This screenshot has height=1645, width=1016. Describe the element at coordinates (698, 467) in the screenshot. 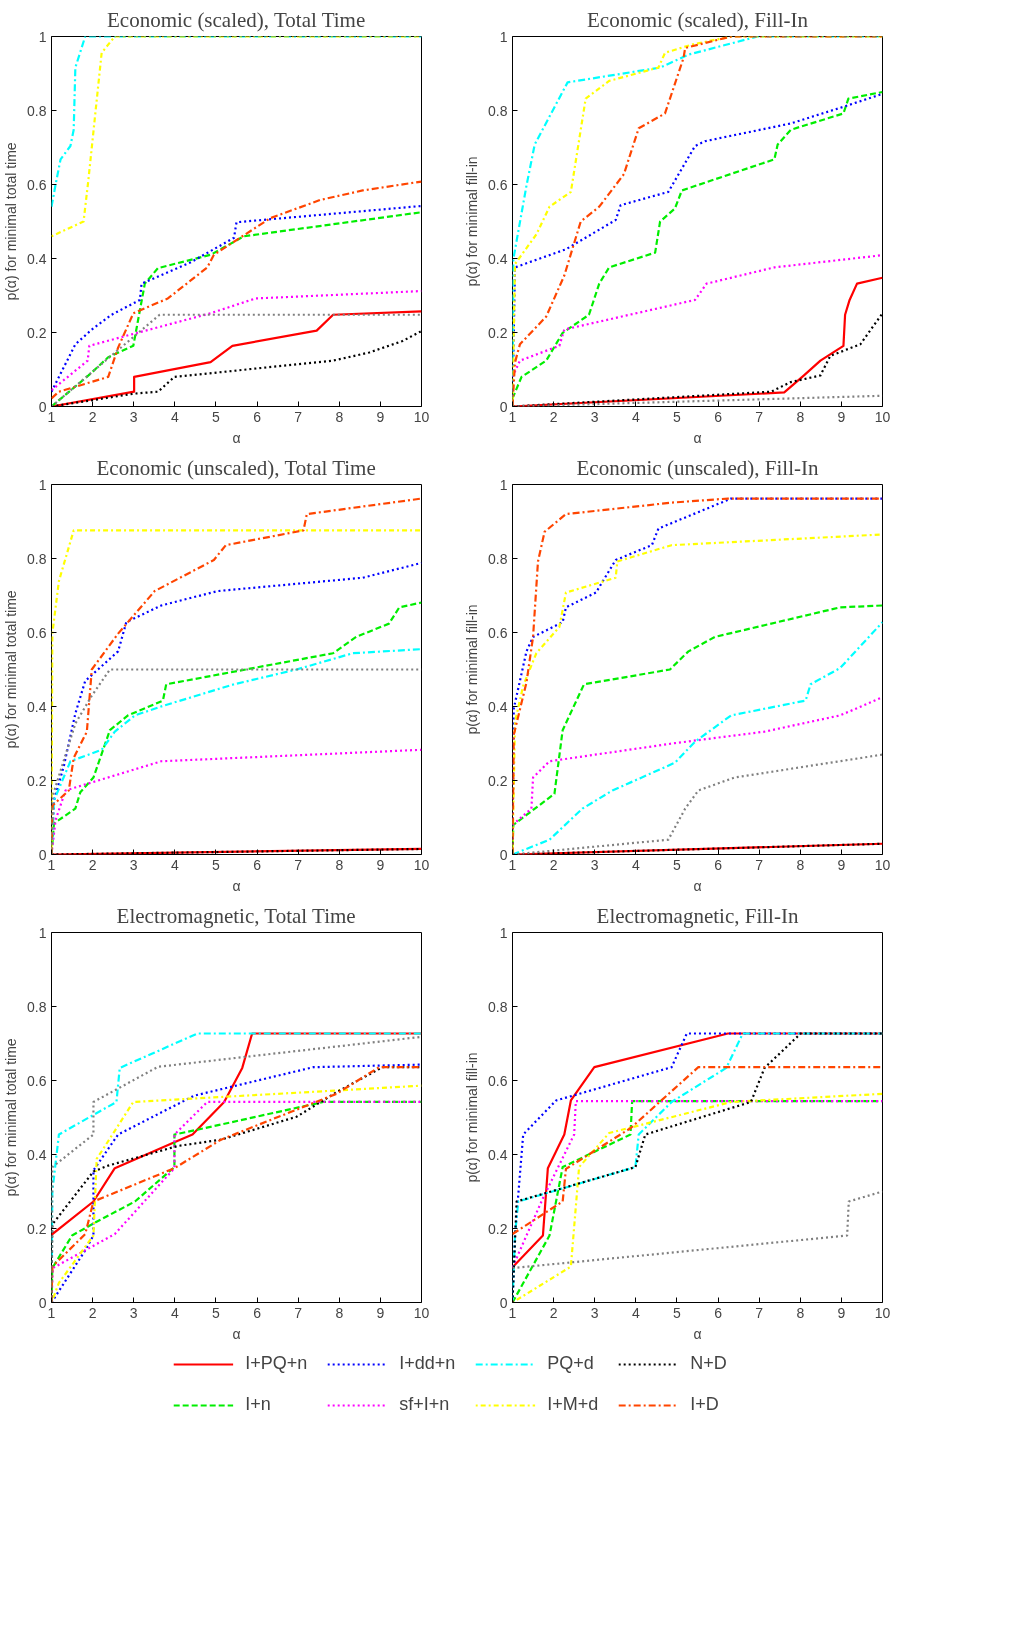

I see `chart-title: Economic (unscaled), Fill-In` at that location.